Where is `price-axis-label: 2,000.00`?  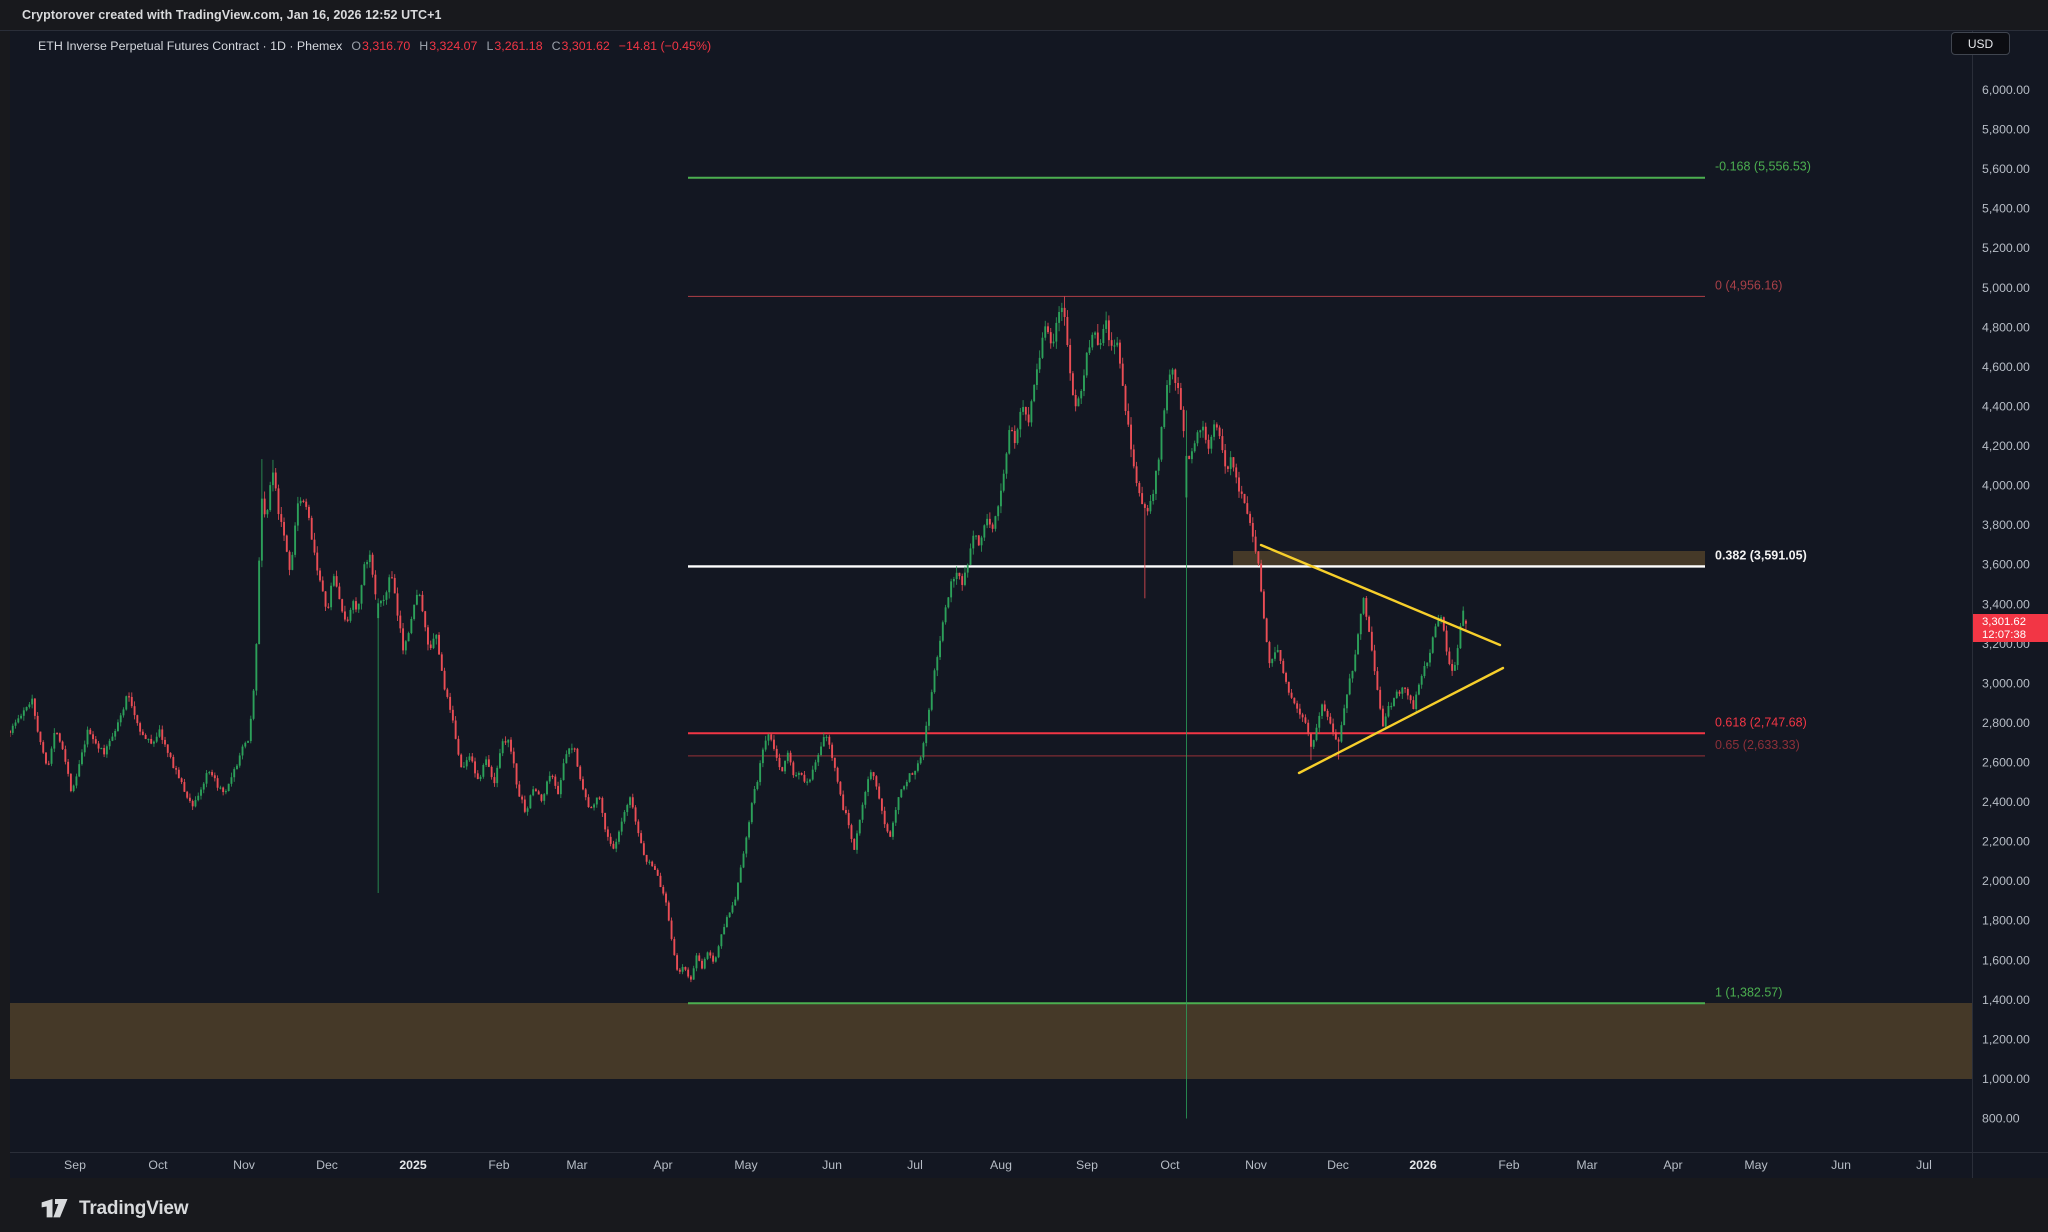 price-axis-label: 2,000.00 is located at coordinates (2006, 881).